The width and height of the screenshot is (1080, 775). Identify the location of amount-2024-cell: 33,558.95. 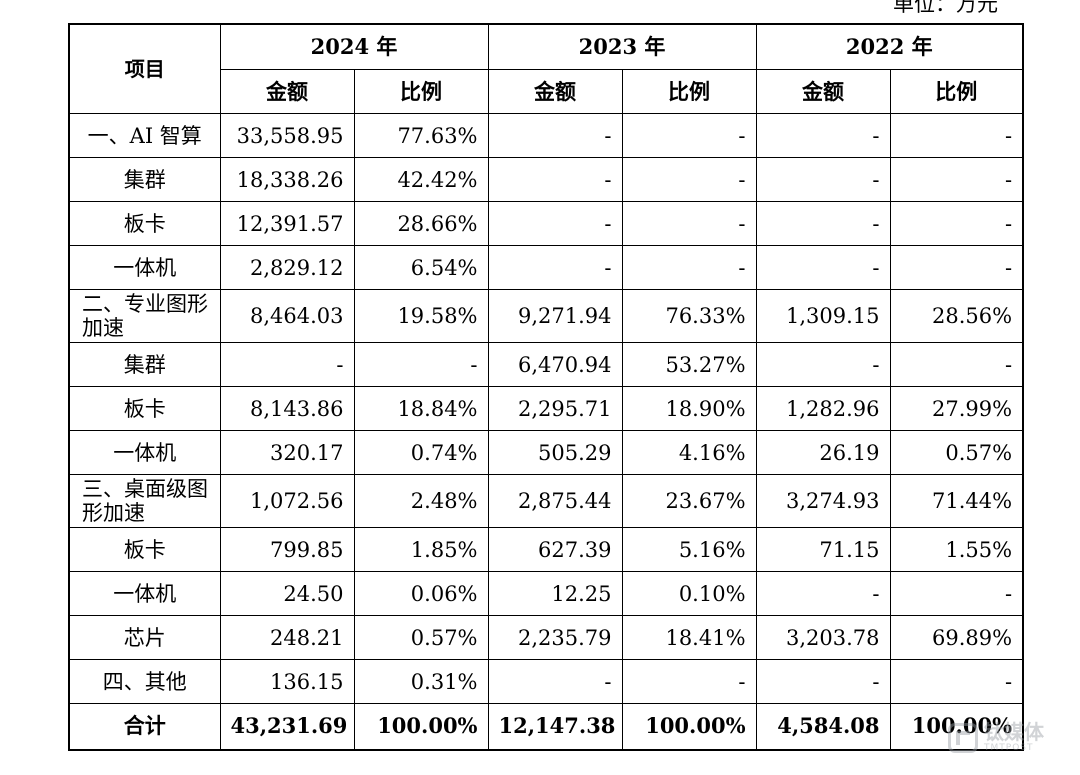
(287, 135).